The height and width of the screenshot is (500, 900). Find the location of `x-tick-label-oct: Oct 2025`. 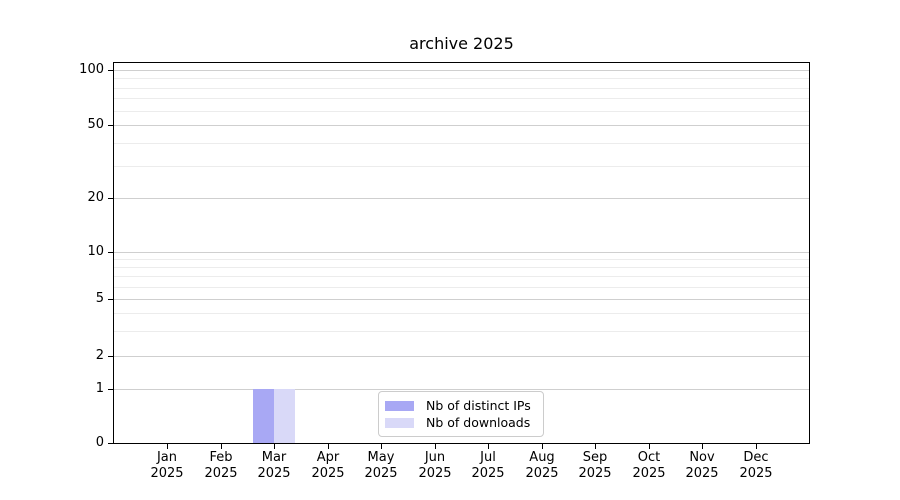

x-tick-label-oct: Oct 2025 is located at coordinates (649, 466).